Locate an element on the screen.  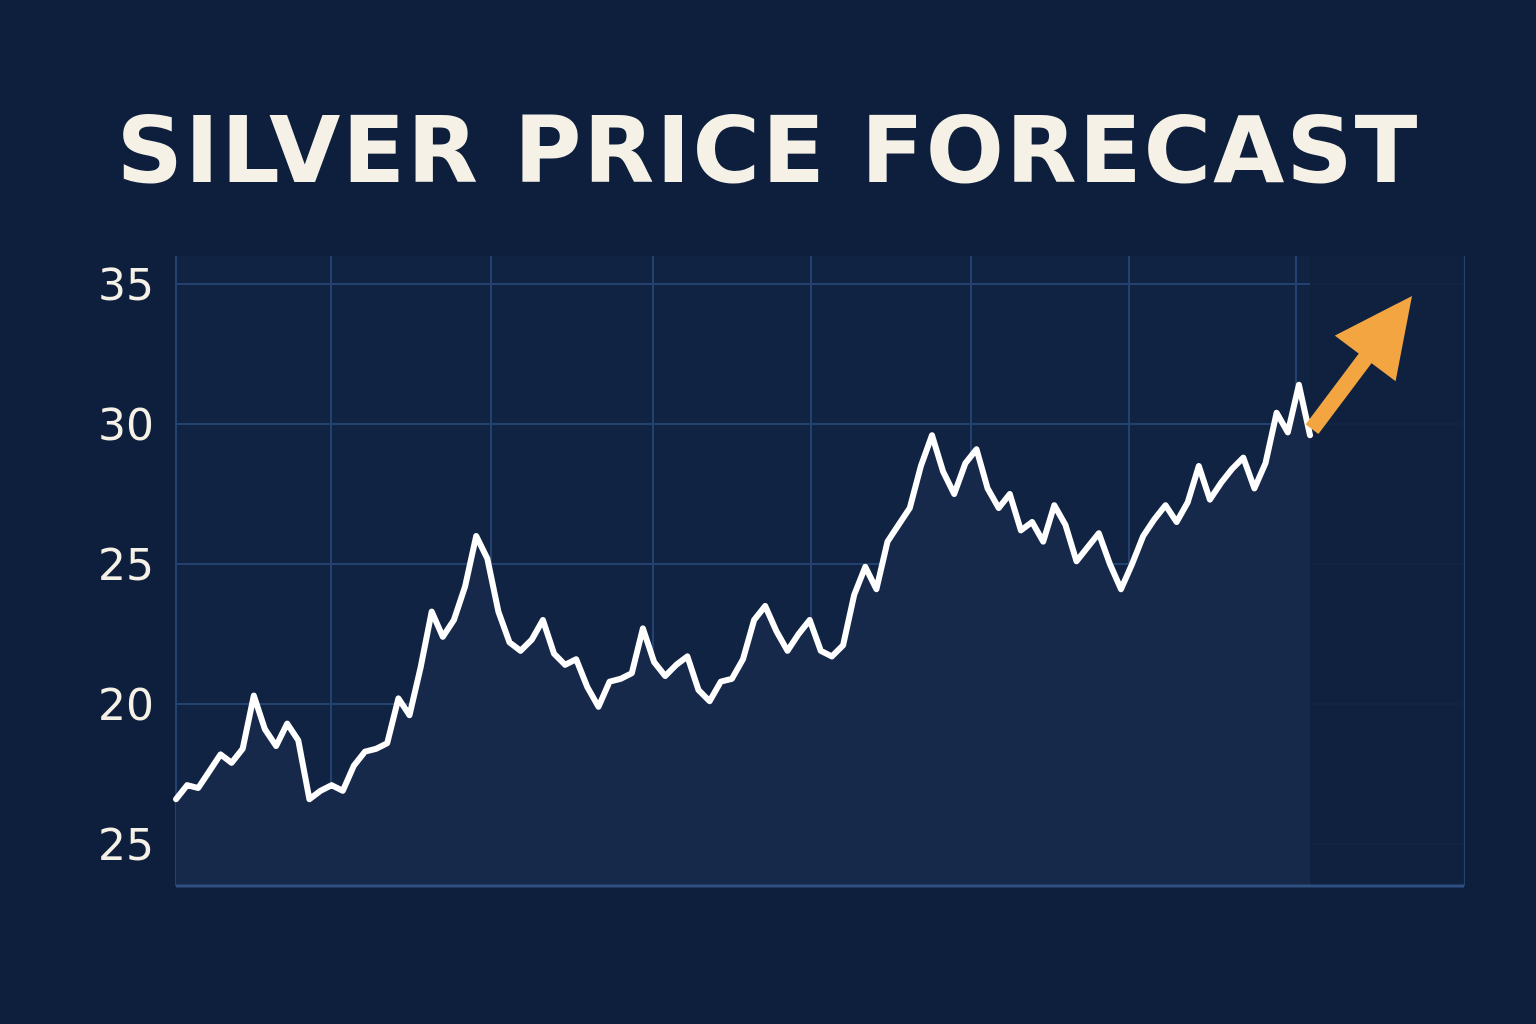
trend-arrow-shaft is located at coordinates (1340, 391).